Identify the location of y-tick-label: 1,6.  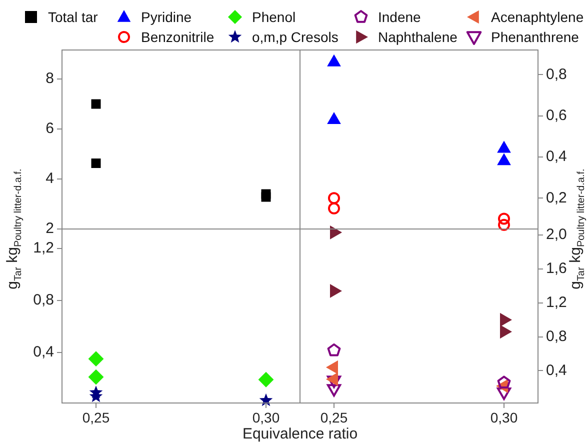
(556, 269).